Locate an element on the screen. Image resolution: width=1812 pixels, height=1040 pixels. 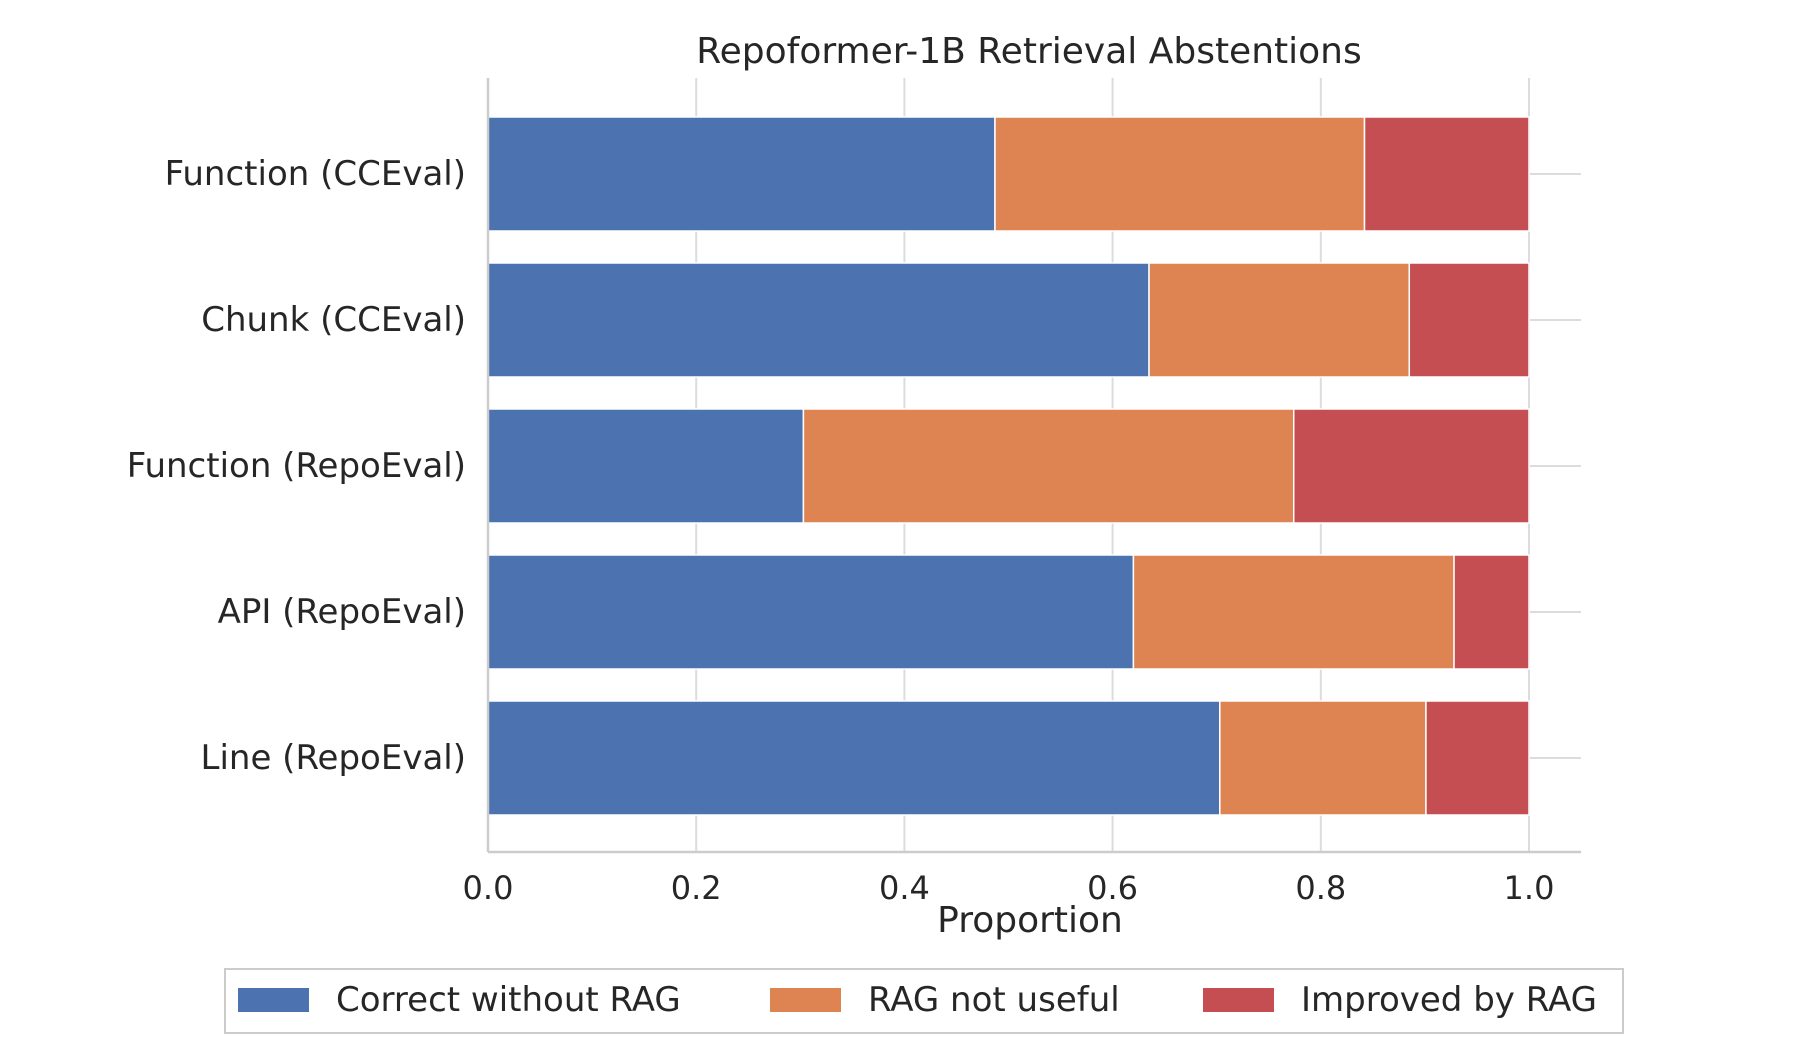
legend-label: RAG not useful is located at coordinates (994, 1000).